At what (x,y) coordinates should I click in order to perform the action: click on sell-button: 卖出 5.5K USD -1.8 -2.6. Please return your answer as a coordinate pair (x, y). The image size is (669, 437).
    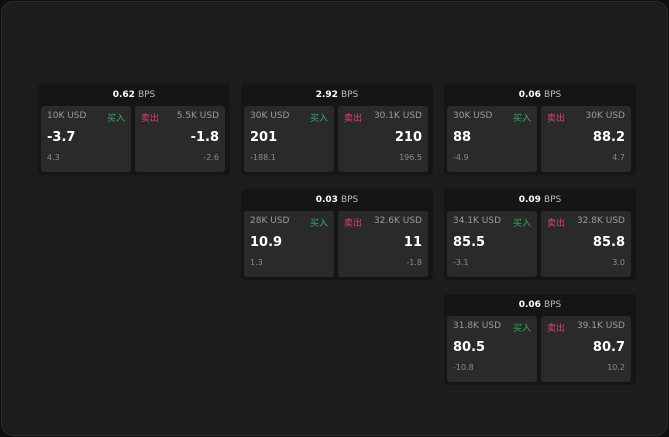
    Looking at the image, I should click on (180, 139).